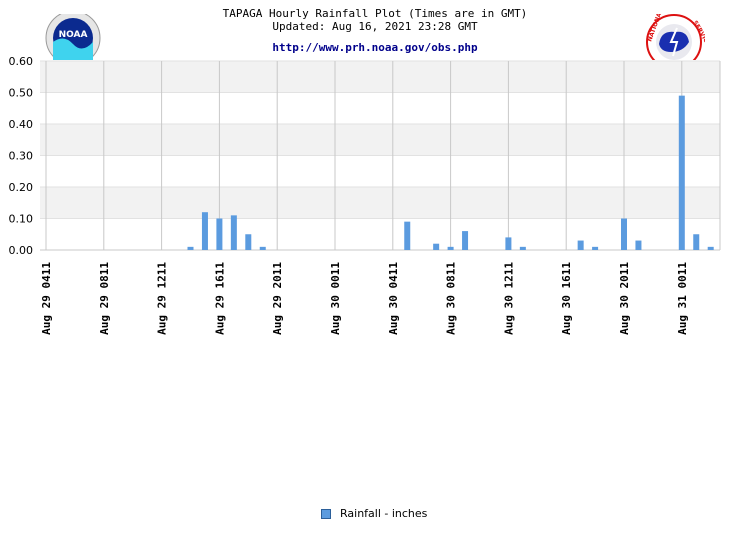 Image resolution: width=750 pixels, height=550 pixels. What do you see at coordinates (375, 26) in the screenshot?
I see `updated-timestamp: Updated: Aug 16, 2021 23:28 GMT` at bounding box center [375, 26].